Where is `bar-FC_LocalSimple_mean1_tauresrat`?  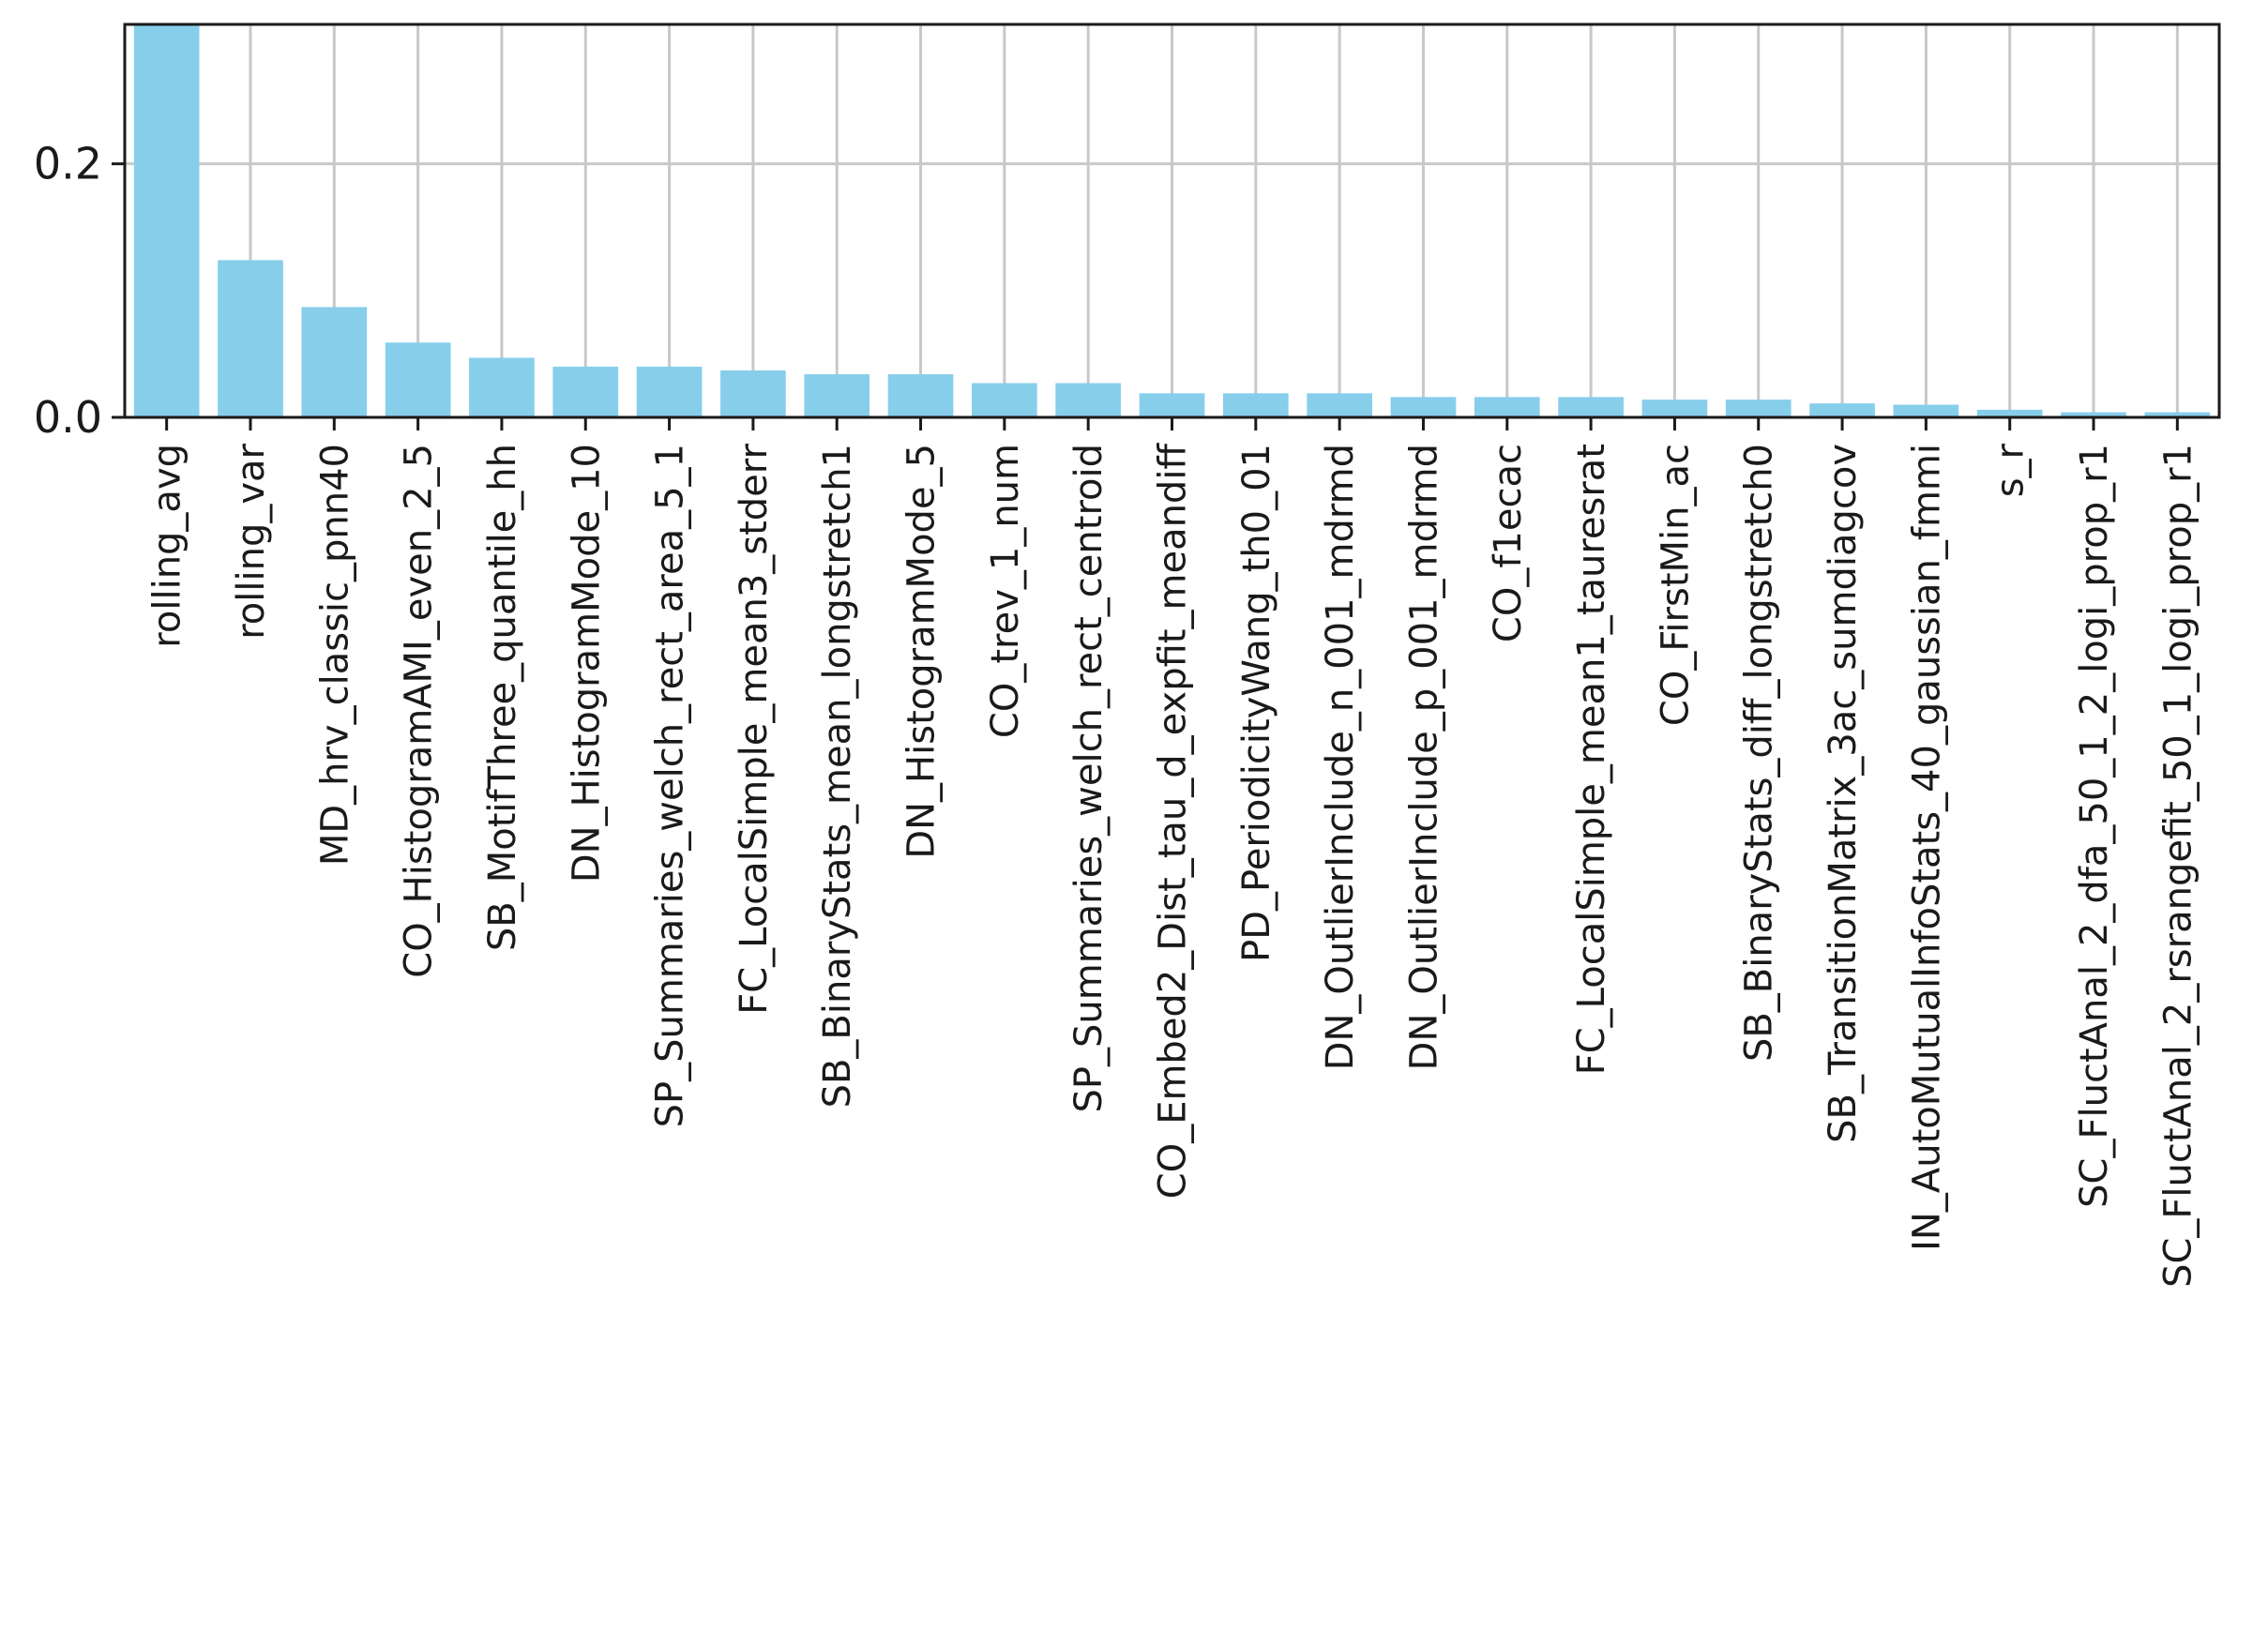
bar-FC_LocalSimple_mean1_tauresrat is located at coordinates (1591, 407).